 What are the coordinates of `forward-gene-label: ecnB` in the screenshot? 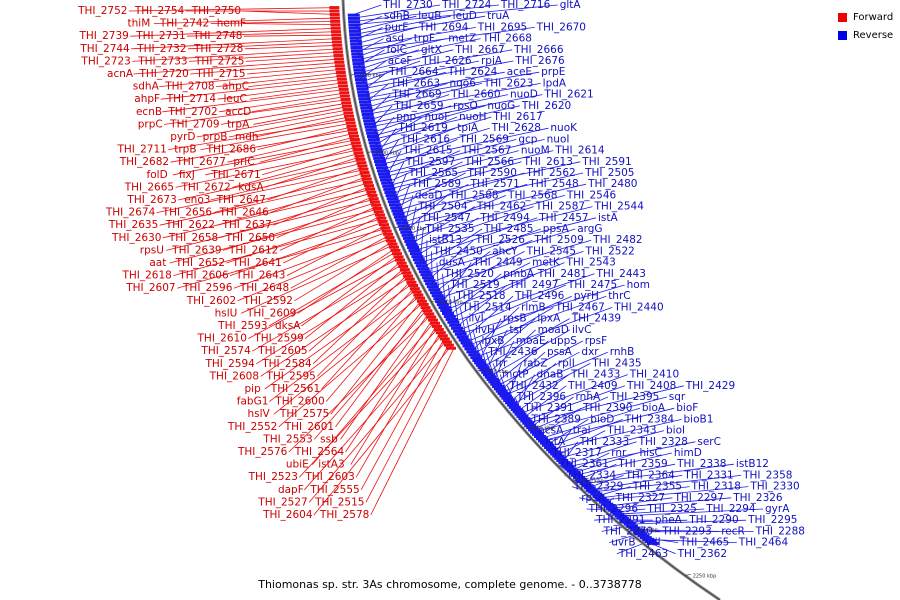 It's located at (149, 112).